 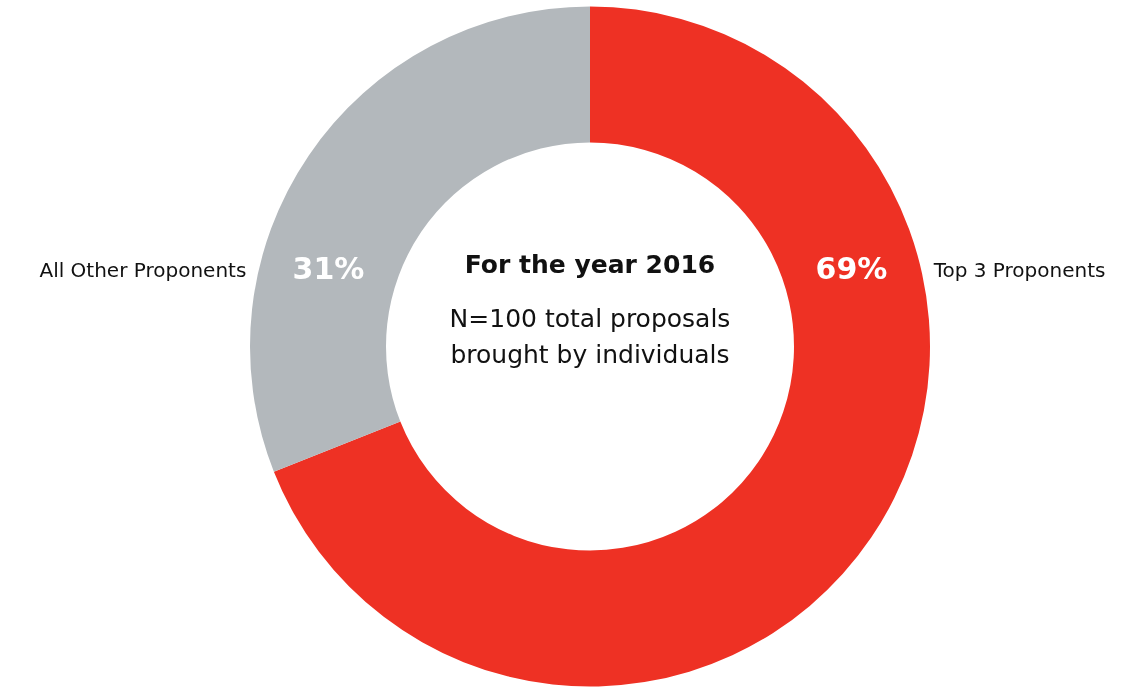 I want to click on slice-label: Top 3 Proponents, so click(x=1019, y=269).